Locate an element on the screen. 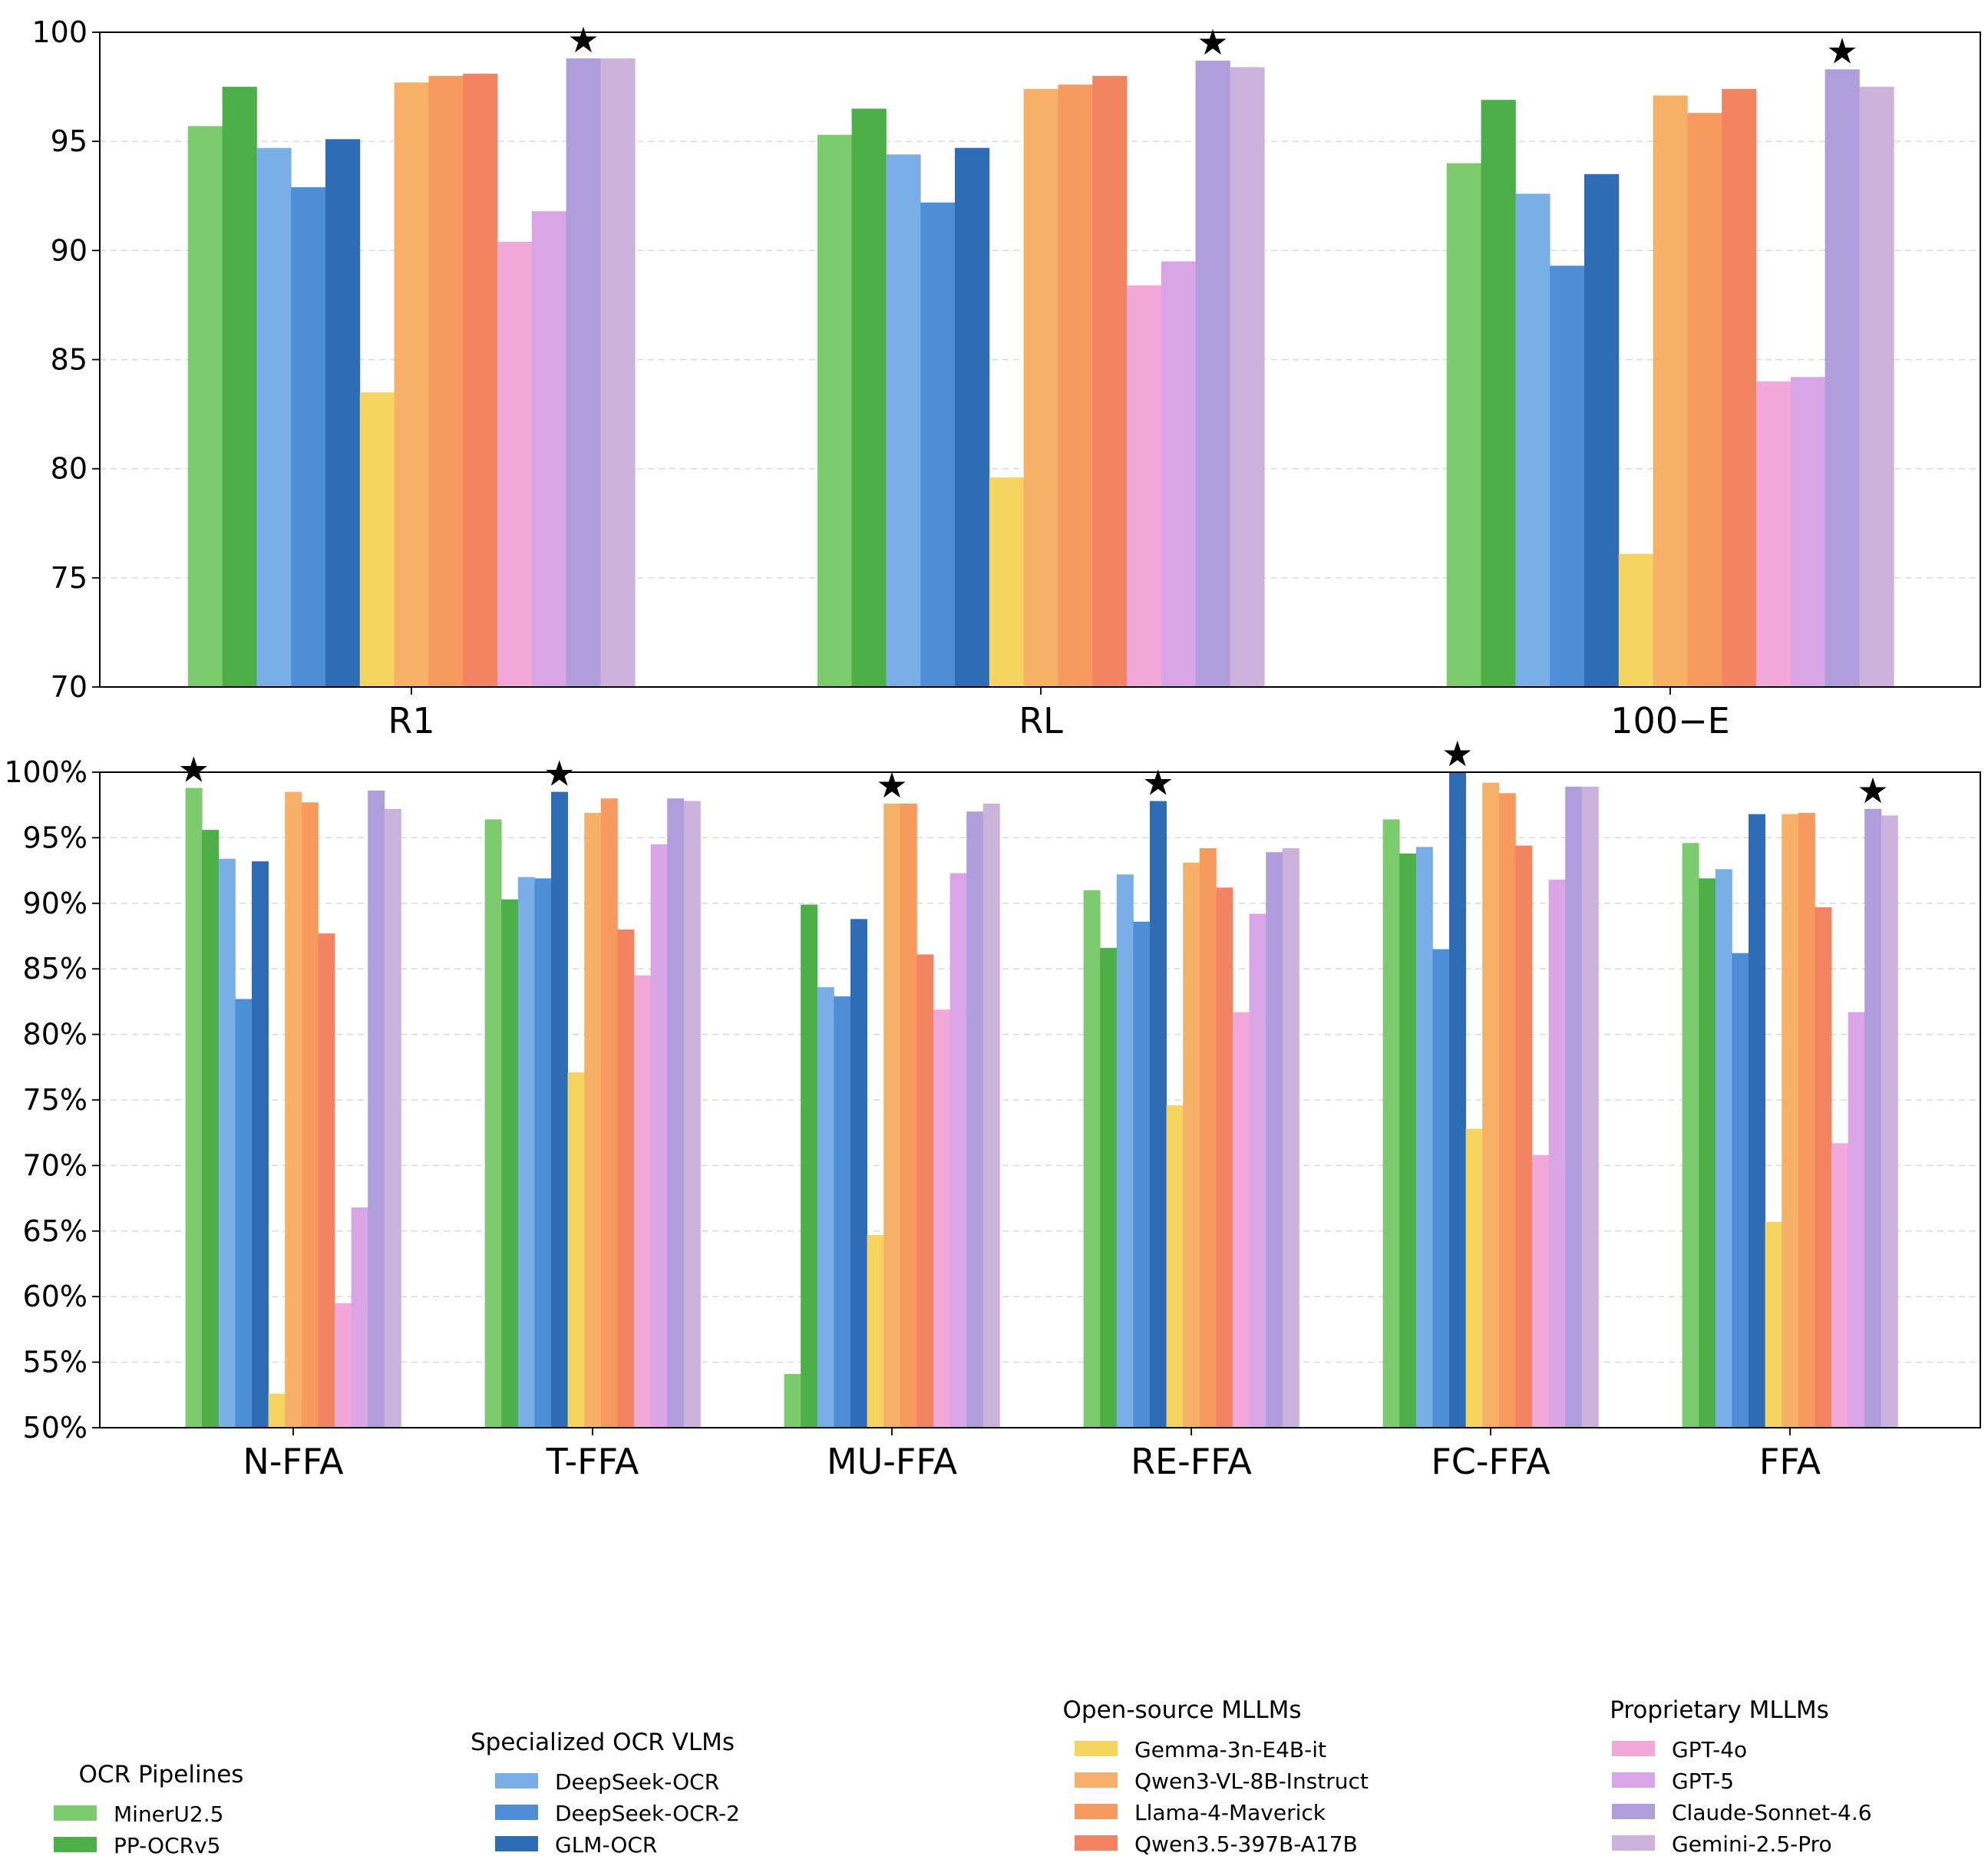 The image size is (1988, 1866). bar: GLM-OCR MU-FFA: 88.8 is located at coordinates (859, 1173).